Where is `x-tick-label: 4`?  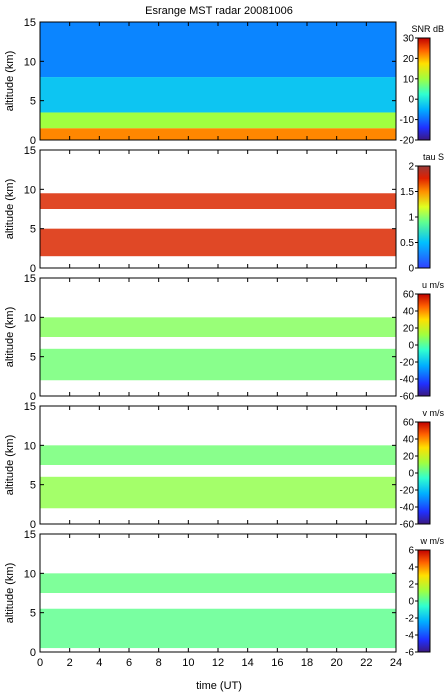 x-tick-label: 4 is located at coordinates (99, 663).